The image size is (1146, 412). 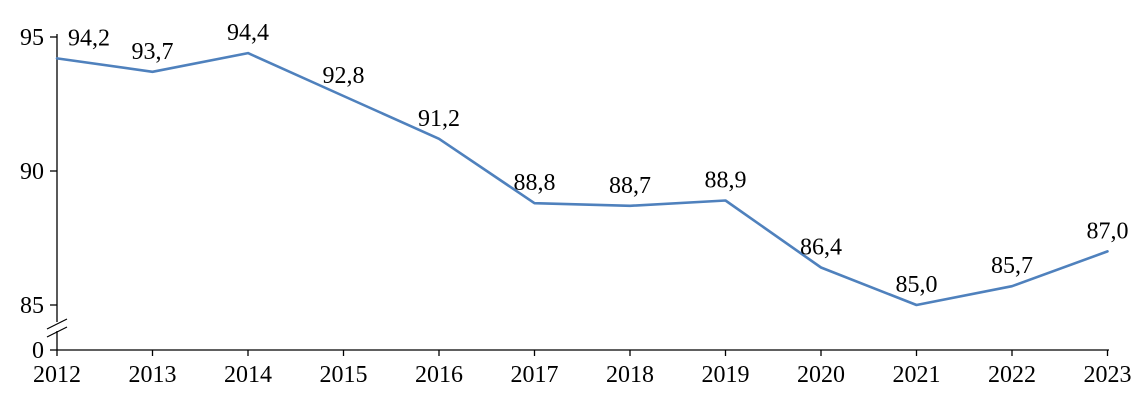 What do you see at coordinates (535, 183) in the screenshot?
I see `data-point-label: 88,8` at bounding box center [535, 183].